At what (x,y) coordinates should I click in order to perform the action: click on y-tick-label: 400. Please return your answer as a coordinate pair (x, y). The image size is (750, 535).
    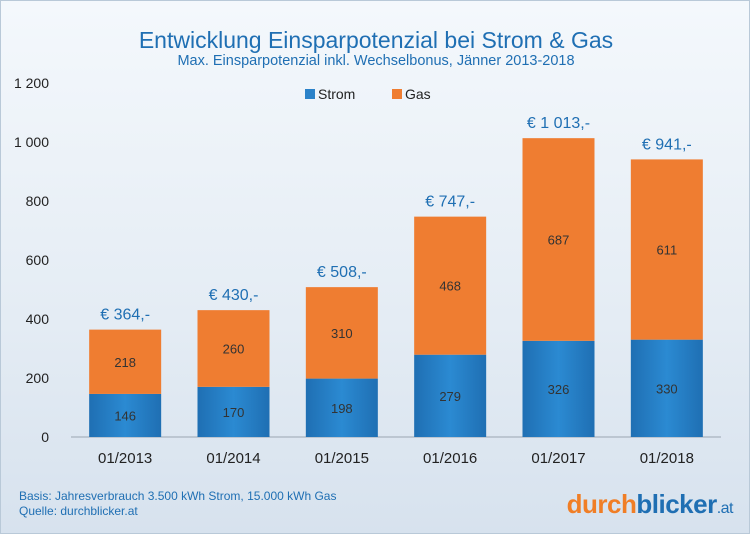
    Looking at the image, I should click on (38, 319).